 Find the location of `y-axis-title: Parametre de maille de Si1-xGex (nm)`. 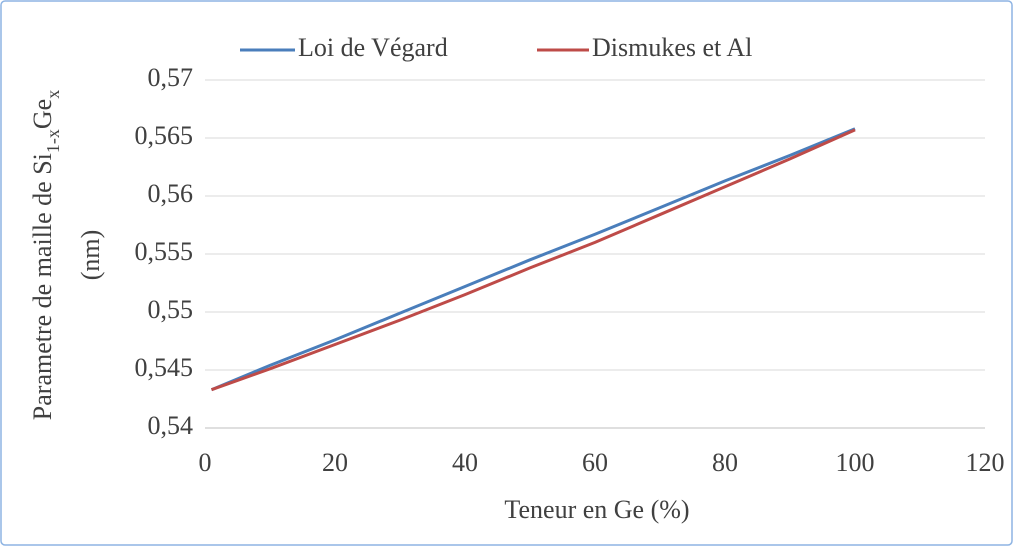

y-axis-title: Parametre de maille de Si1-xGex (nm) is located at coordinates (66, 255).